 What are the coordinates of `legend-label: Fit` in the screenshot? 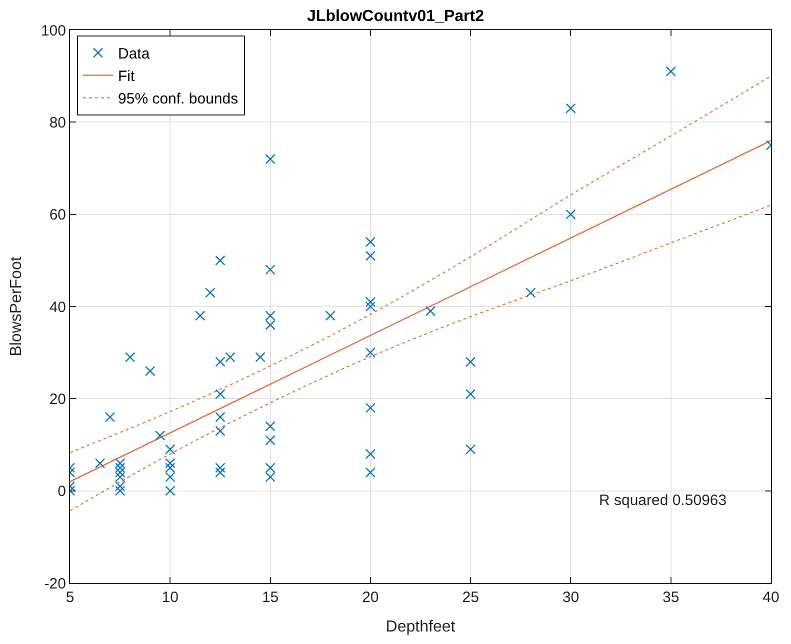 It's located at (127, 77).